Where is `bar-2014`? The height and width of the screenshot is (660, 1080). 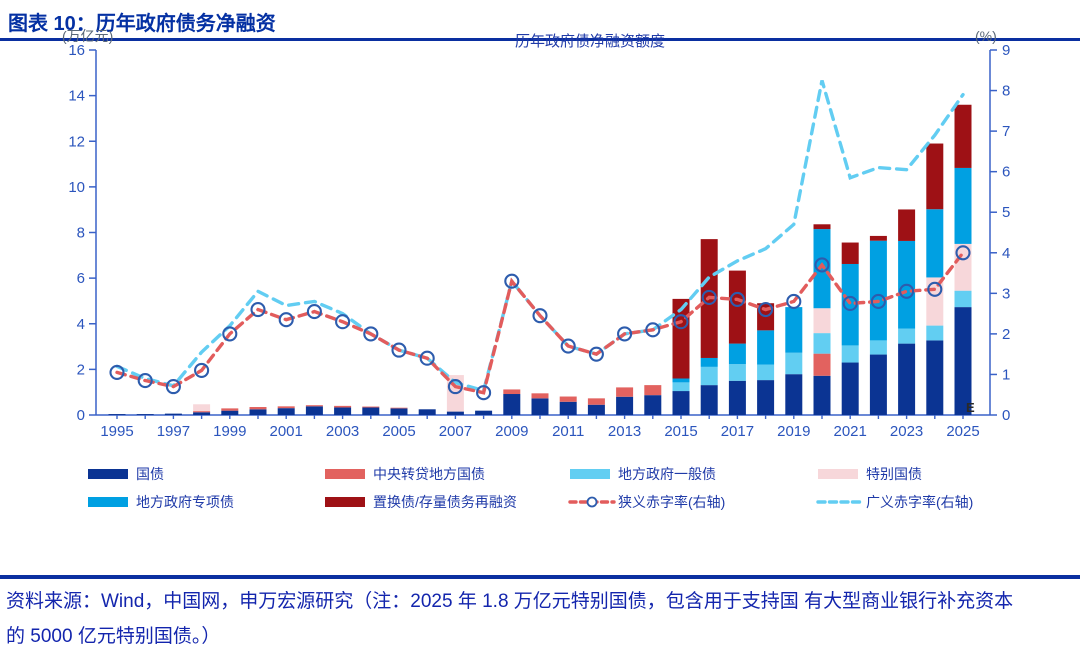
bar-2014 is located at coordinates (653, 400).